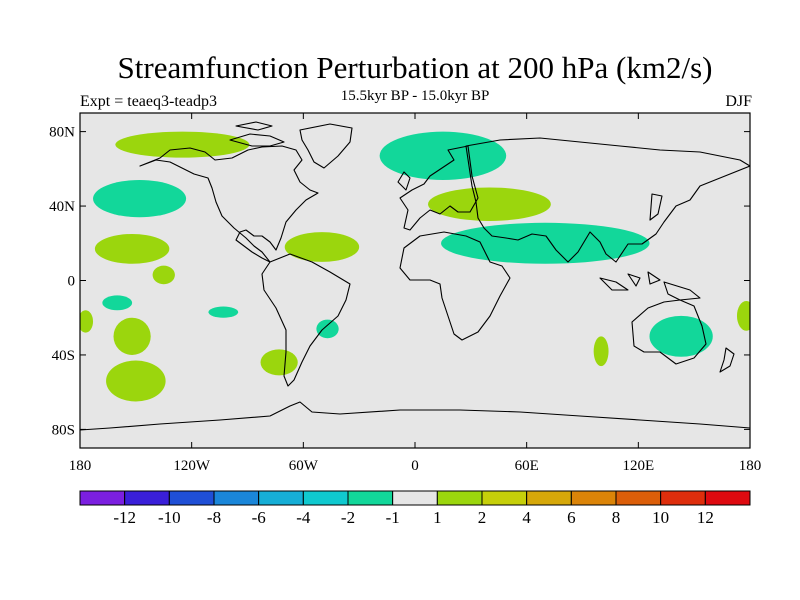 The image size is (800, 600). What do you see at coordinates (229, 204) in the screenshot?
I see `coastline-north-america` at bounding box center [229, 204].